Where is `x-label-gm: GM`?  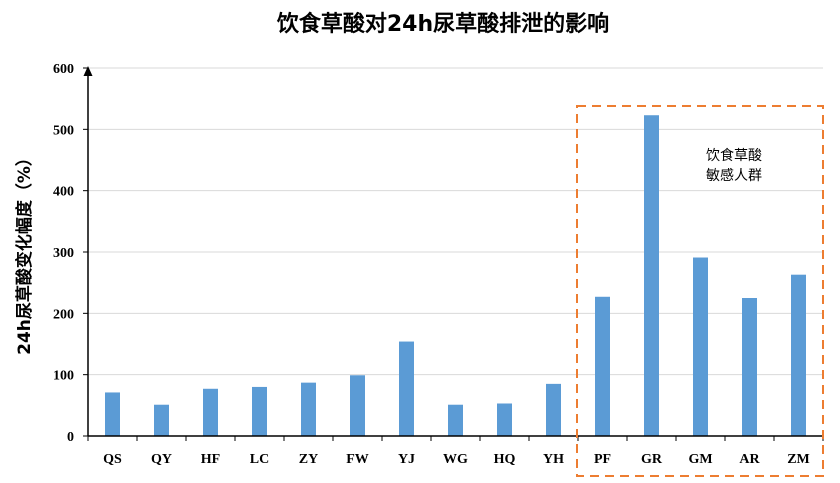
x-label-gm: GM is located at coordinates (700, 459).